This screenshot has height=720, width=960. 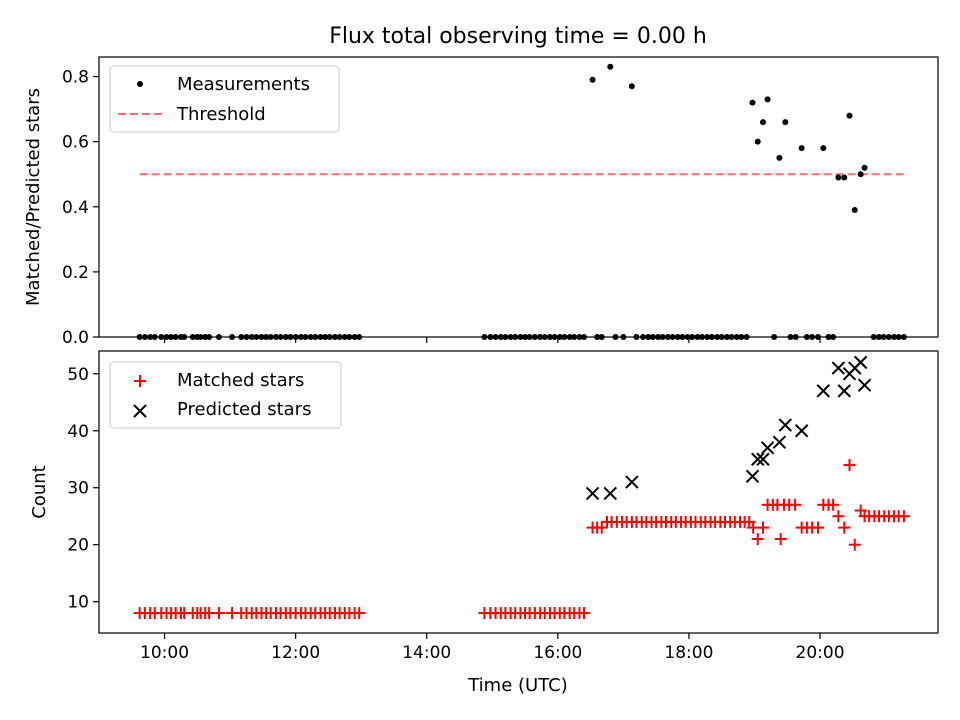 What do you see at coordinates (75, 338) in the screenshot?
I see `top-y-tick-label: 0.0` at bounding box center [75, 338].